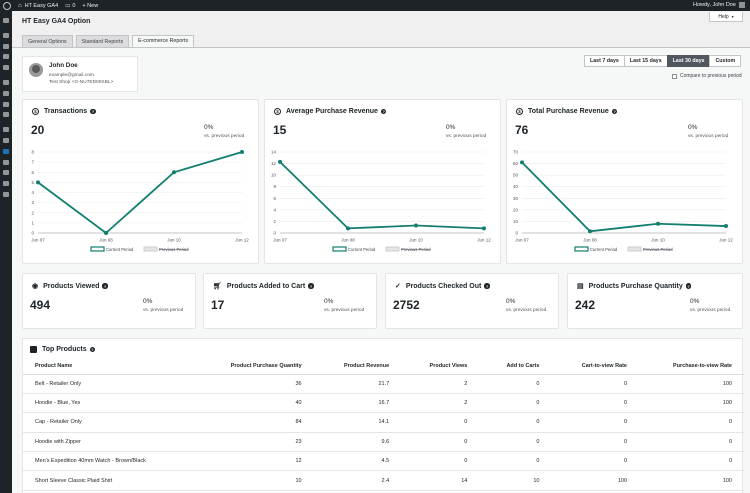  I want to click on settings-icon, so click(6, 184).